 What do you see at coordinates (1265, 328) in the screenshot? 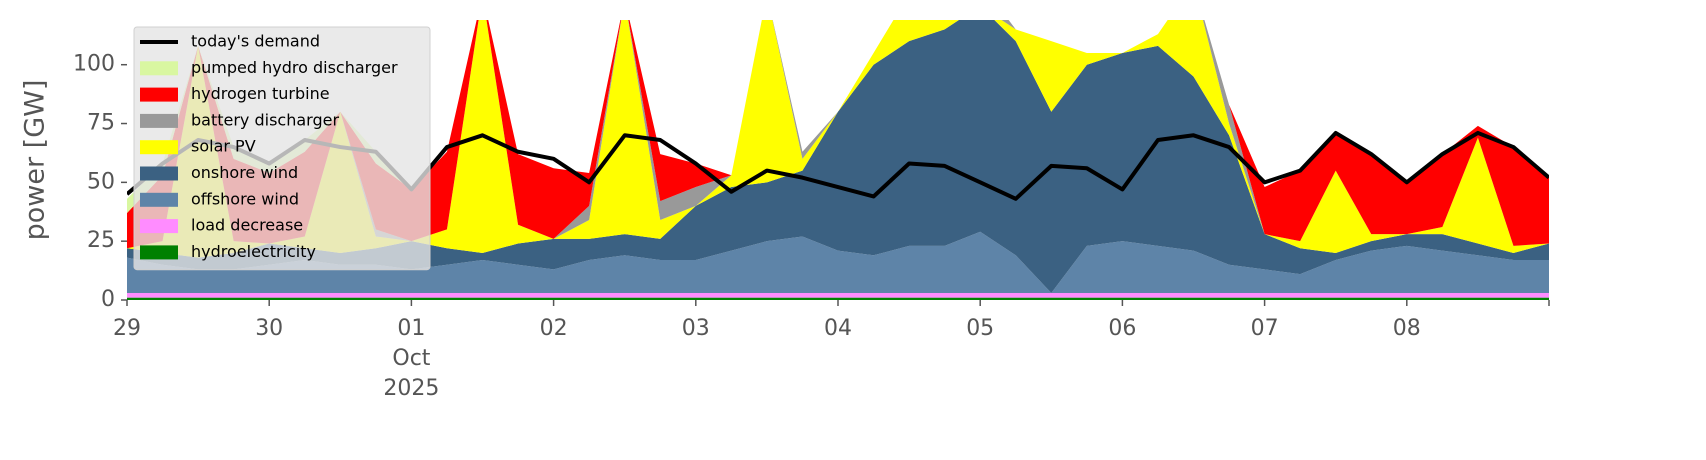
I see `x-tick-label: 07` at bounding box center [1265, 328].